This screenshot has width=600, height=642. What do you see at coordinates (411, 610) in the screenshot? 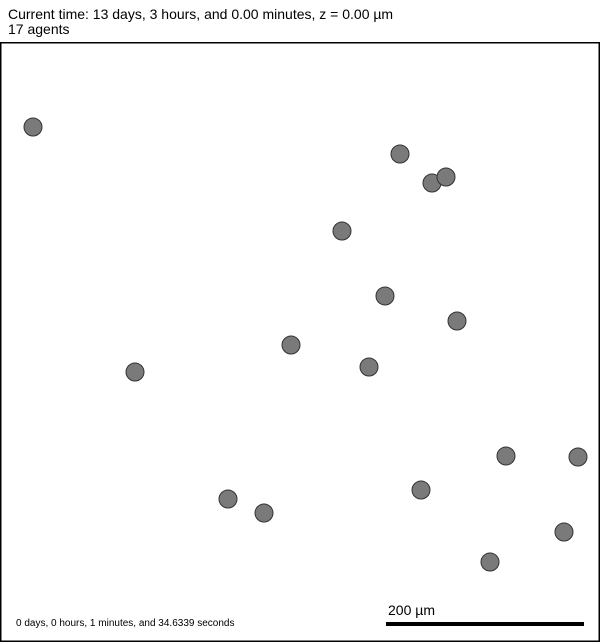
I see `scale-bar-label: 200 µm` at bounding box center [411, 610].